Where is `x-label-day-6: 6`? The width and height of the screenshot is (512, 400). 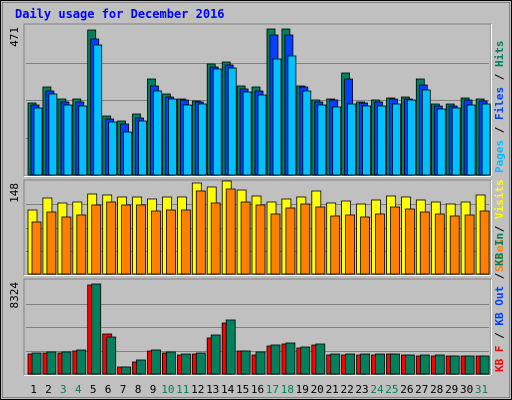
x-label-day-6: 6 is located at coordinates (108, 389).